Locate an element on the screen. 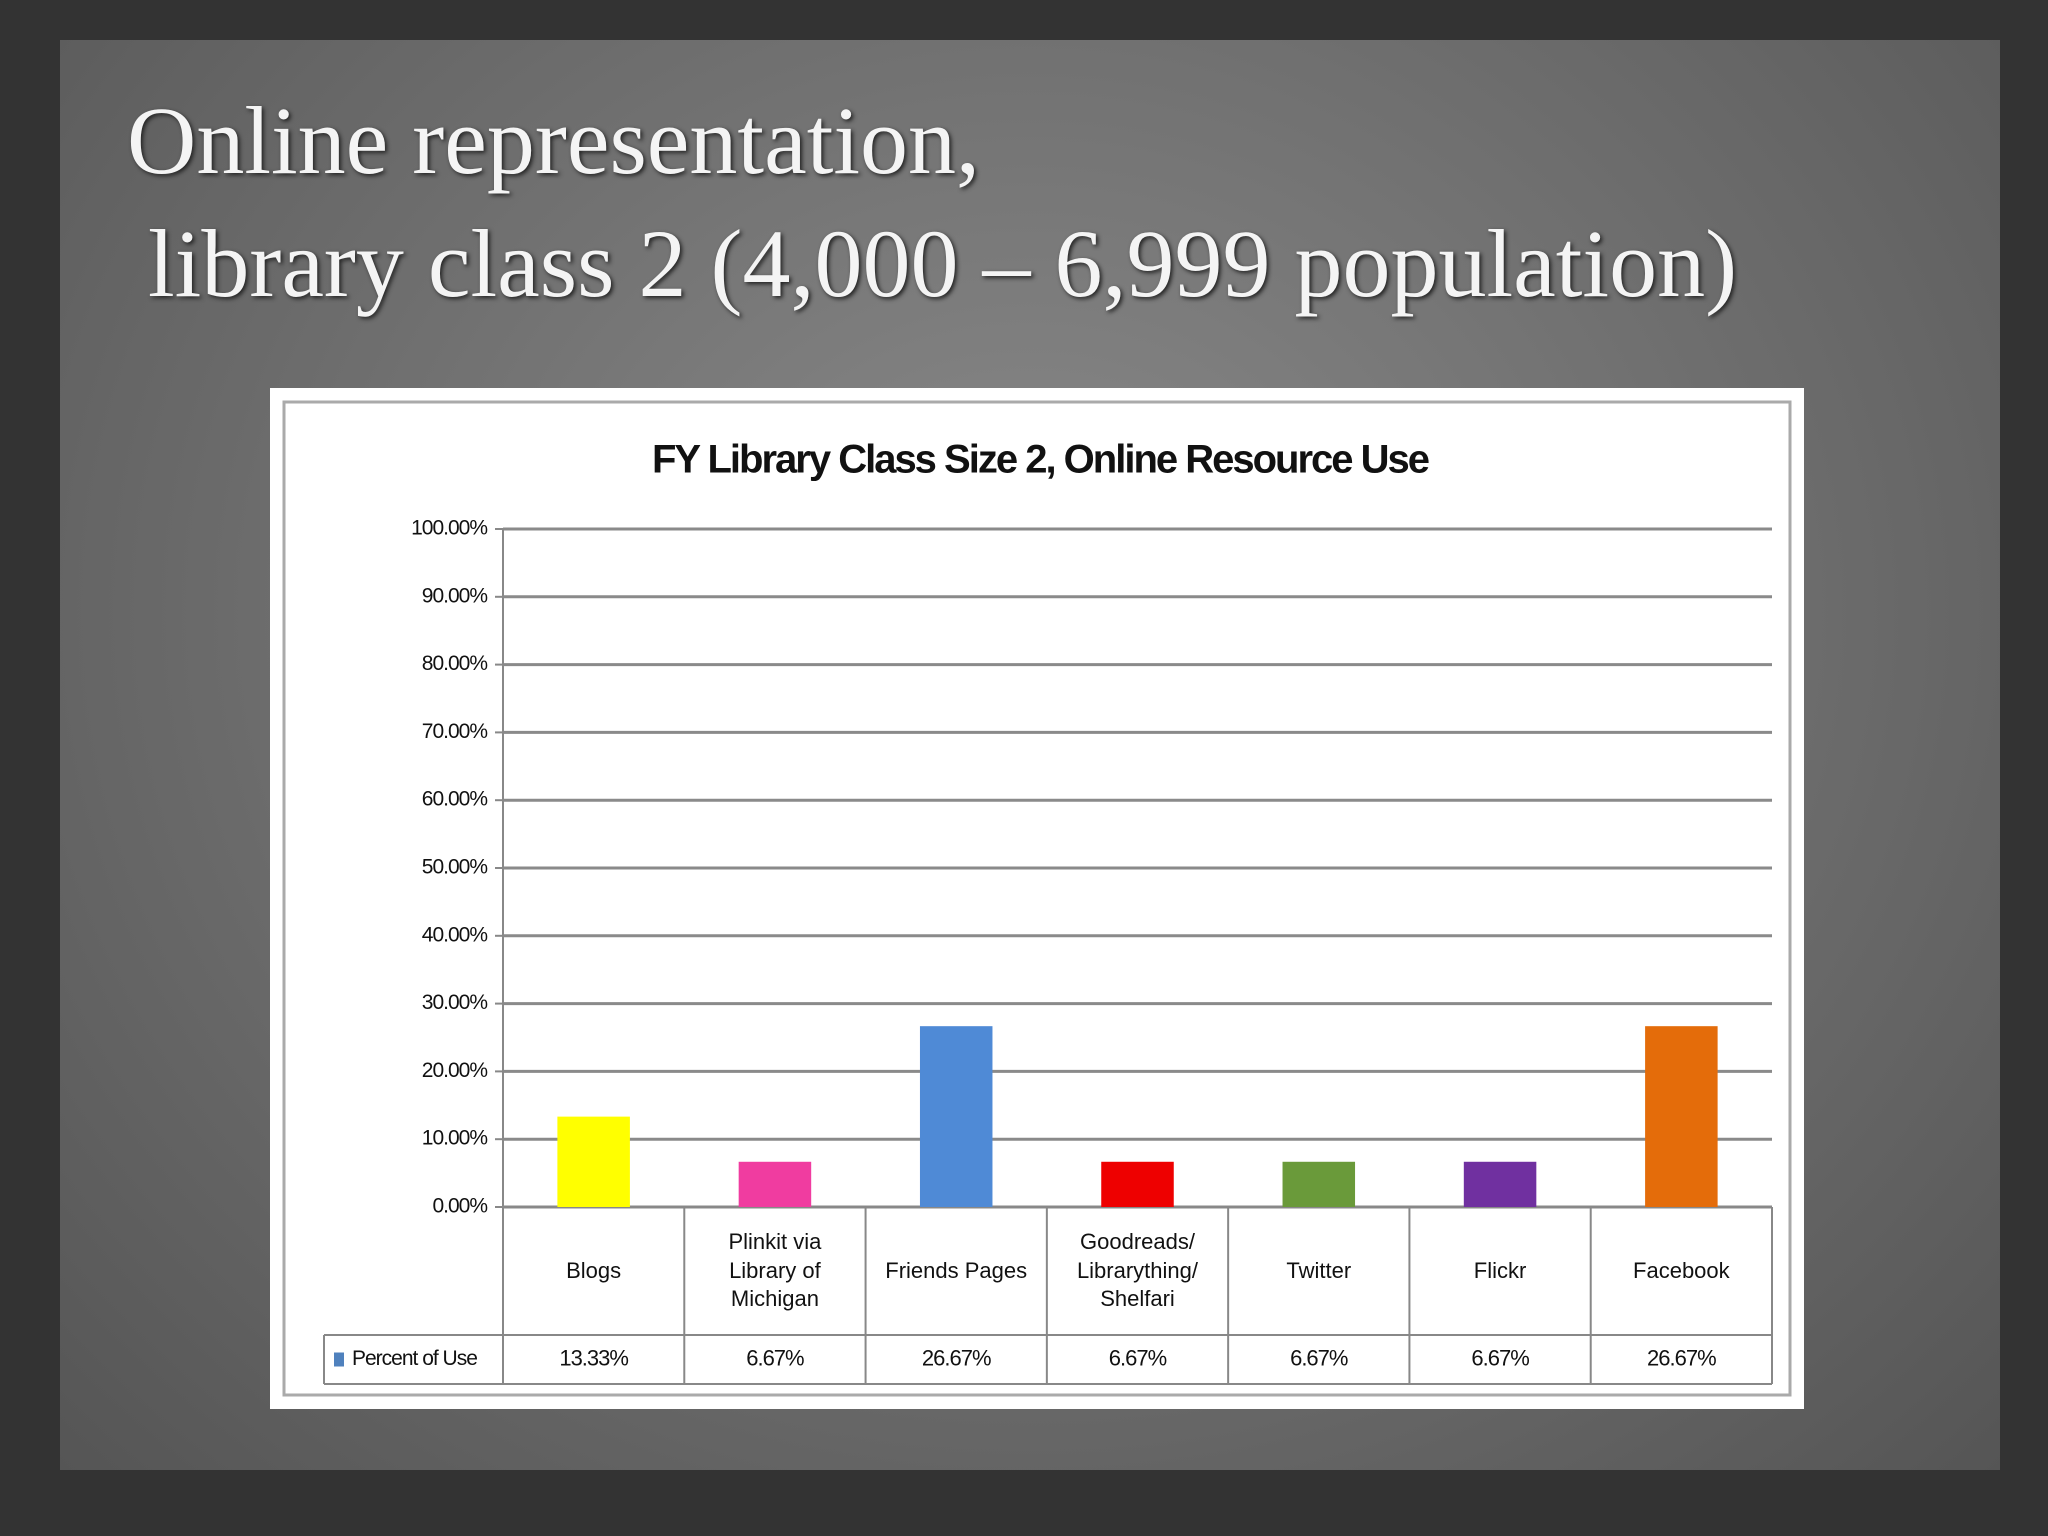 The image size is (2048, 1536). x-tick-label: Friends Pages is located at coordinates (956, 1270).